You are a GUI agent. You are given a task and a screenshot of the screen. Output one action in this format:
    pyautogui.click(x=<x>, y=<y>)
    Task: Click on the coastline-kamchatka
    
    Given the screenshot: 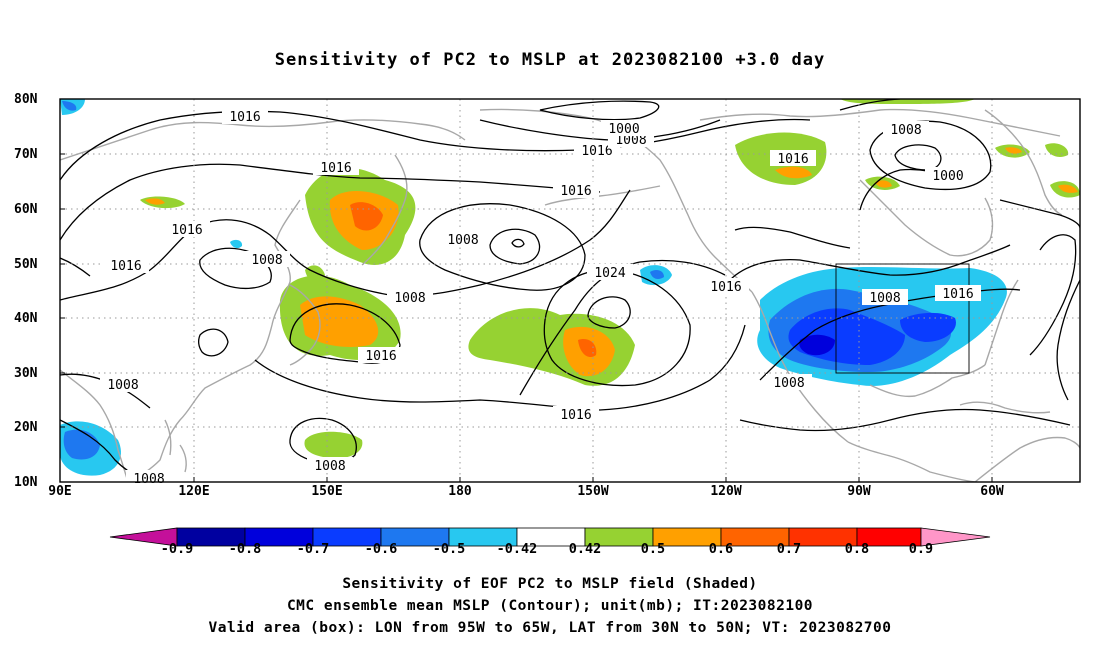 What is the action you would take?
    pyautogui.click(x=384, y=210)
    